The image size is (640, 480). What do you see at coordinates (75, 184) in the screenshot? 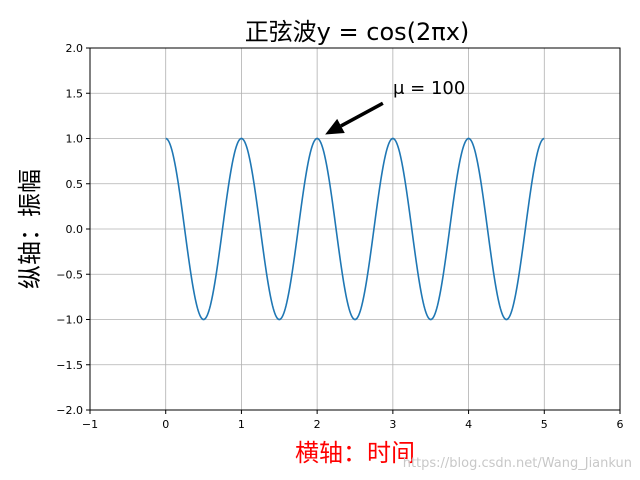
I see `y-tick-label: 0.5` at bounding box center [75, 184].